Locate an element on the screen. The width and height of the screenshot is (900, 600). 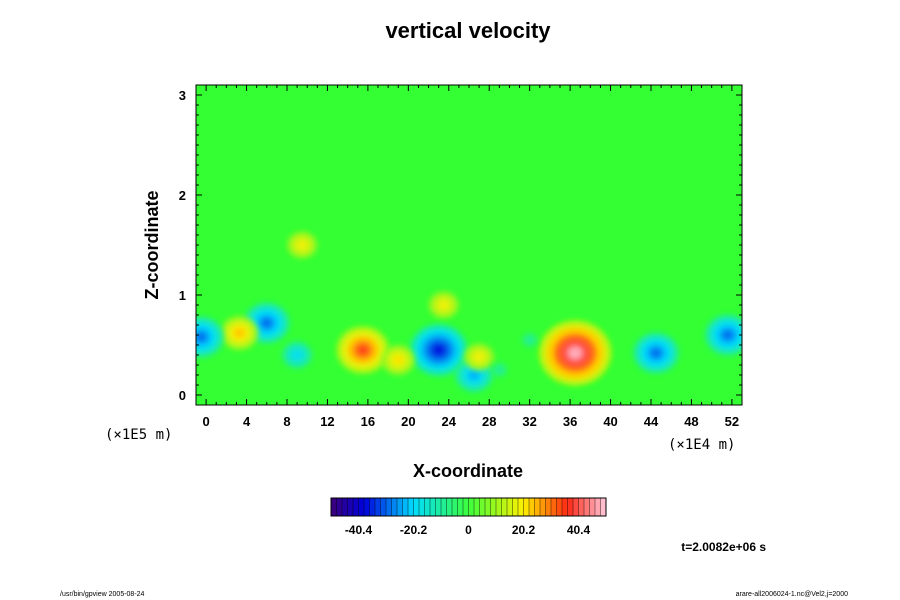
x-tick-label: 32 is located at coordinates (529, 421).